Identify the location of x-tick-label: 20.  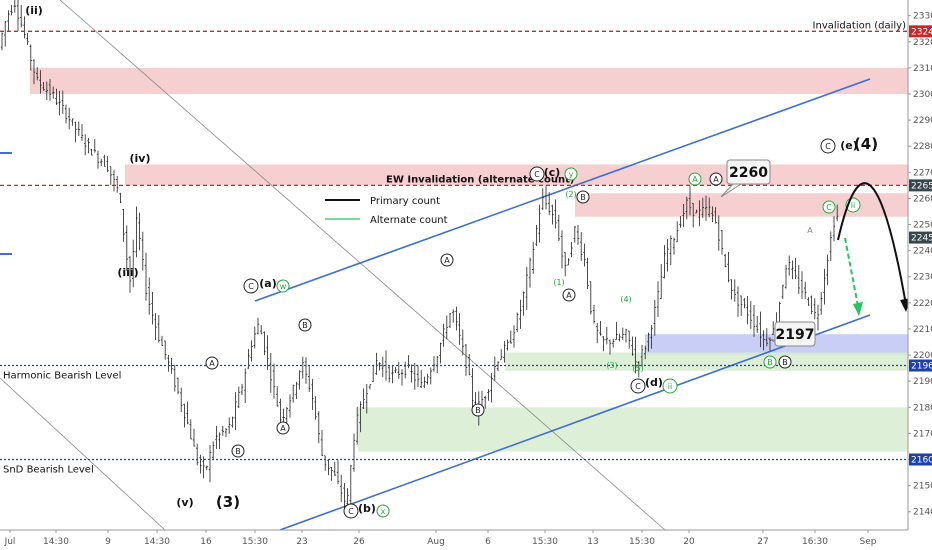
(689, 542).